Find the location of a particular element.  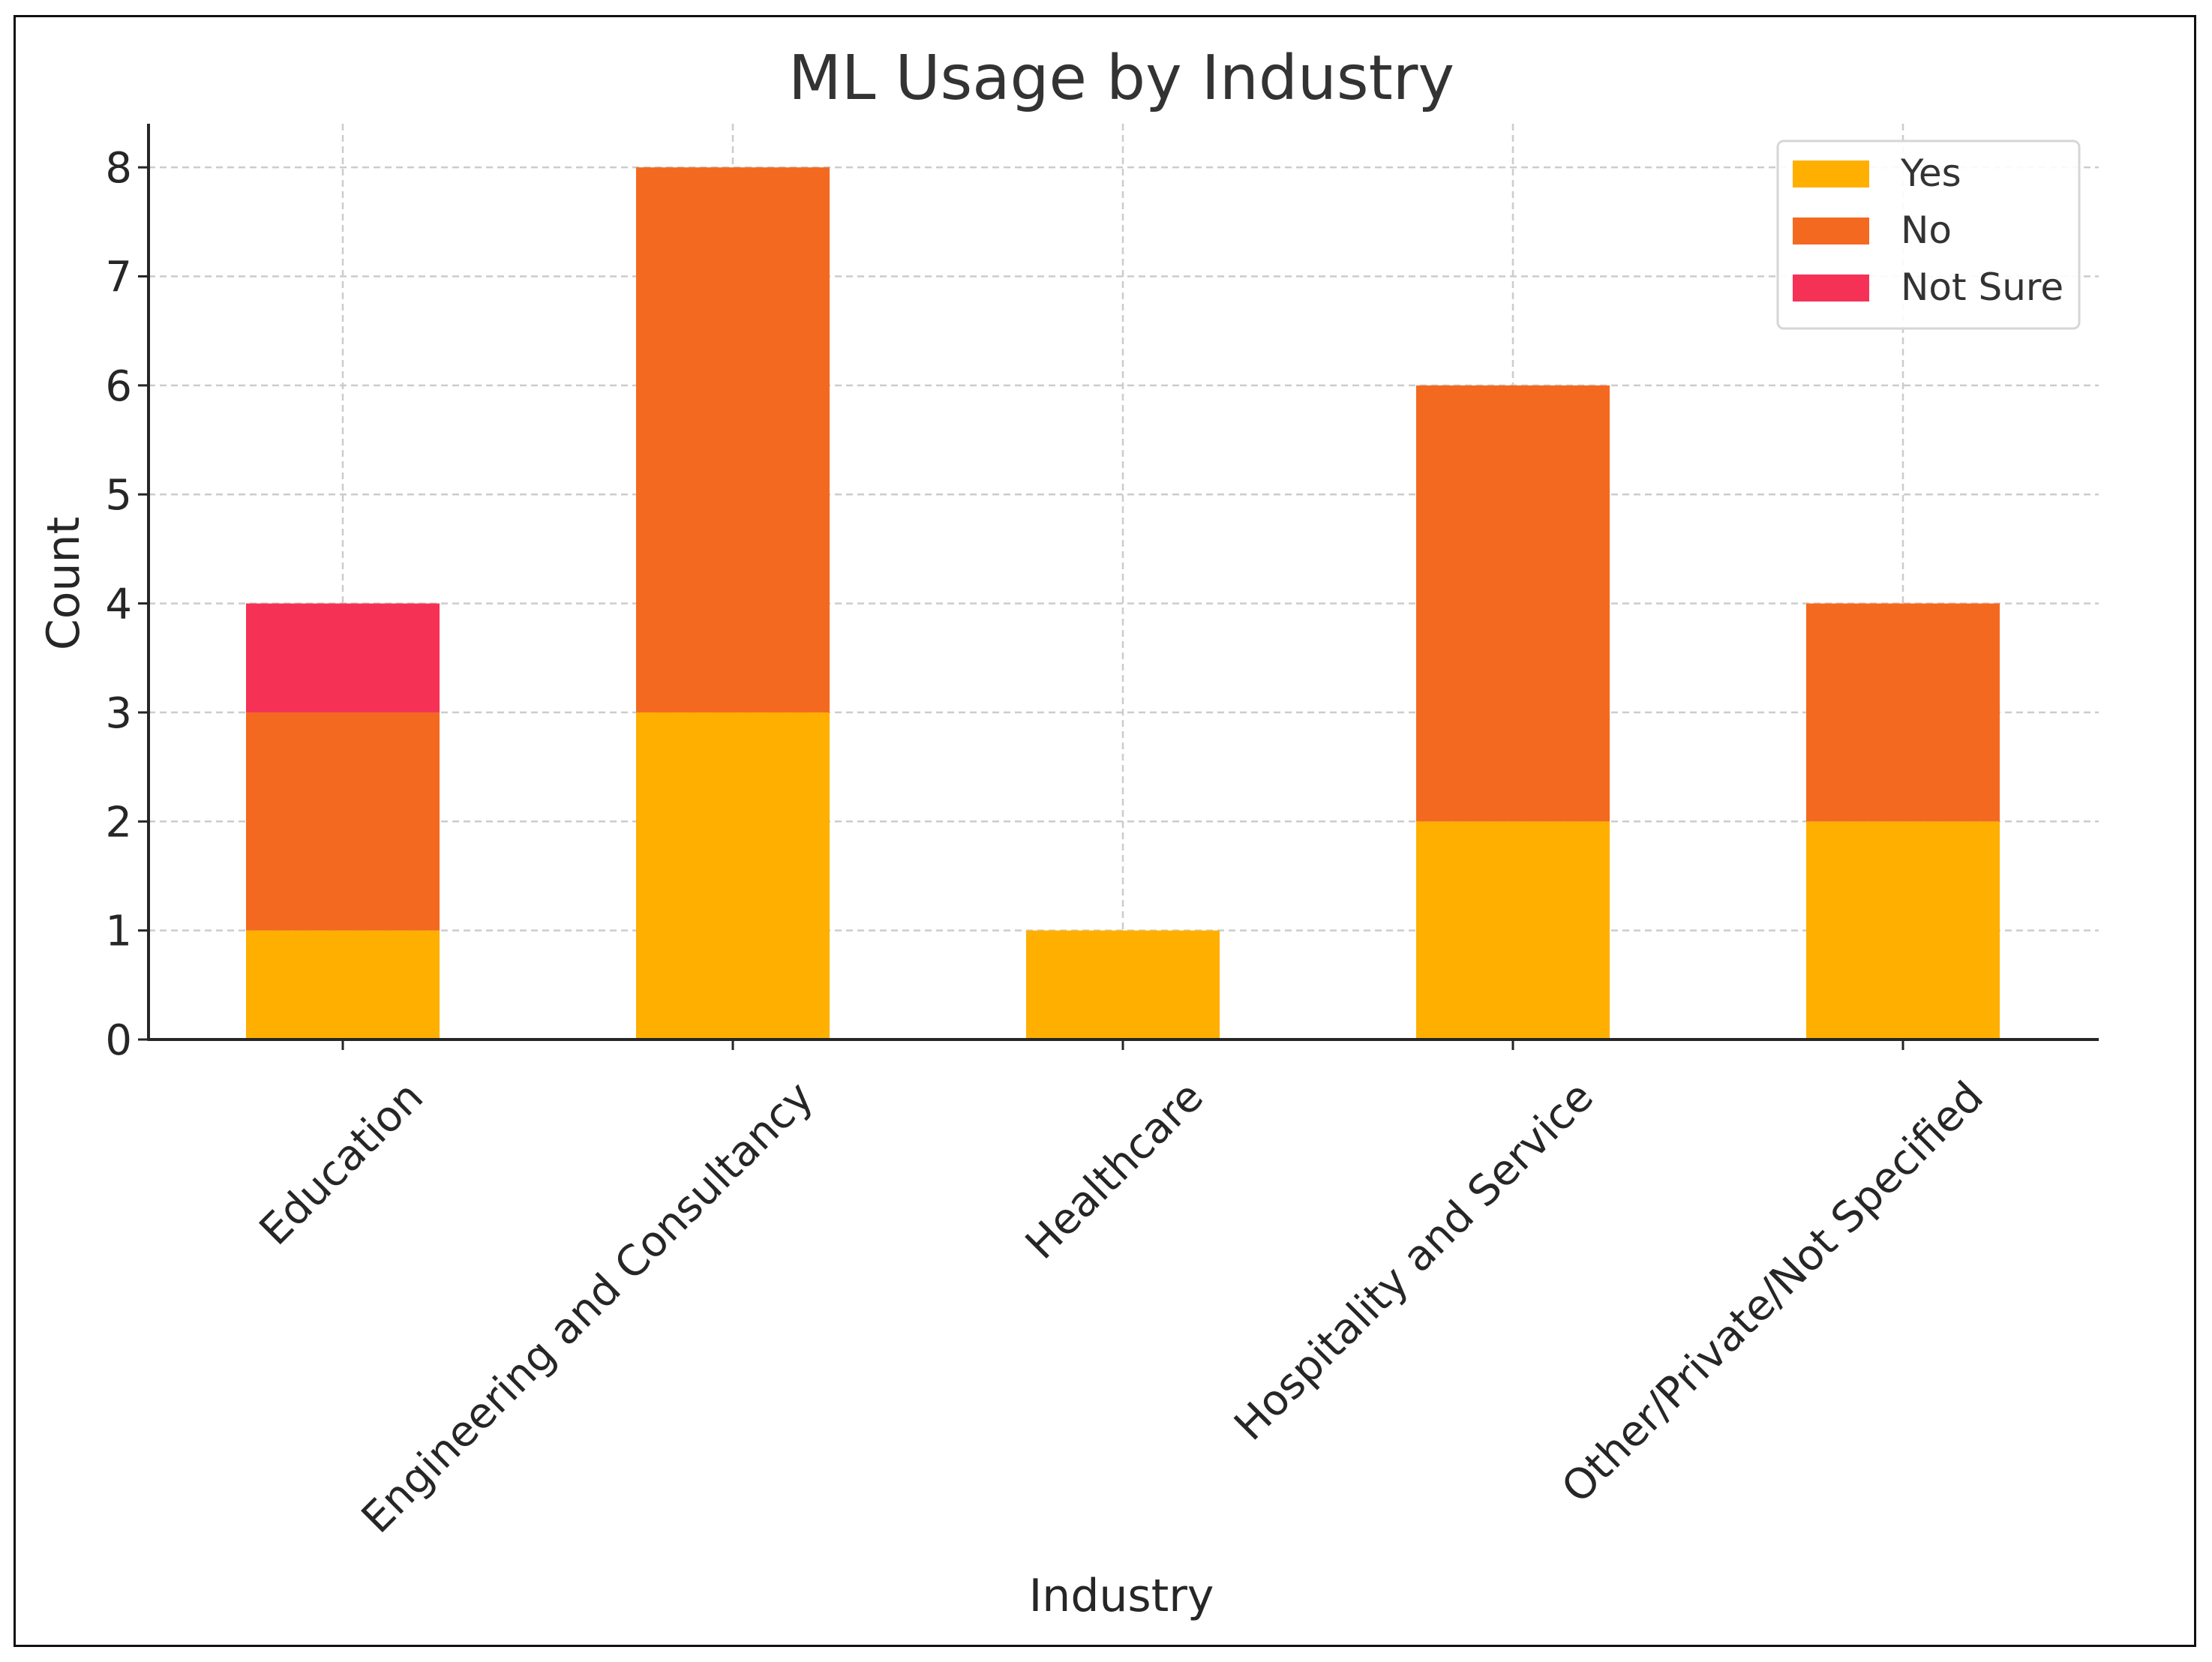

y-tick-label: 4 is located at coordinates (118, 604).